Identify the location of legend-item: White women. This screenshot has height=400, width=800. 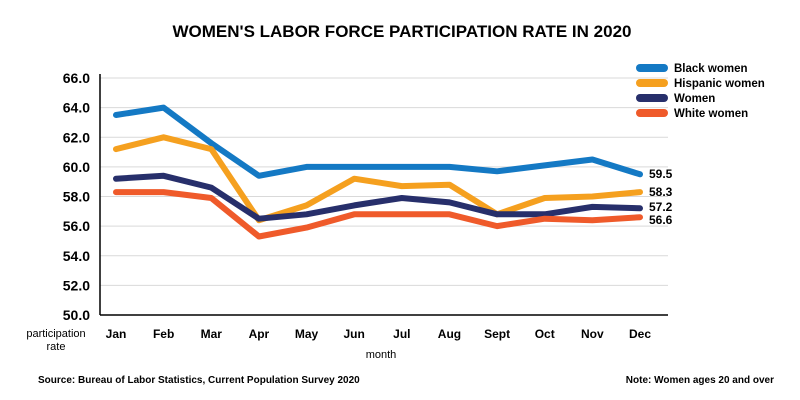
(692, 114).